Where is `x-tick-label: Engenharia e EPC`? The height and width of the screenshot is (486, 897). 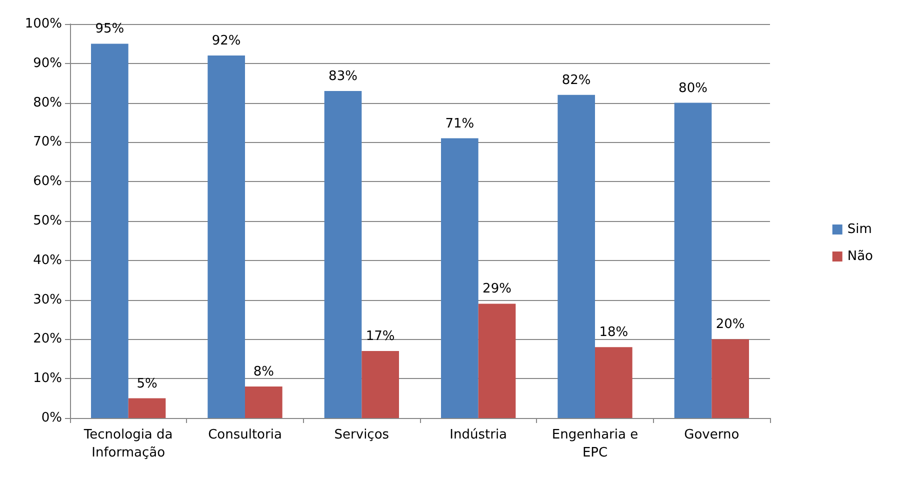 x-tick-label: Engenharia e EPC is located at coordinates (595, 444).